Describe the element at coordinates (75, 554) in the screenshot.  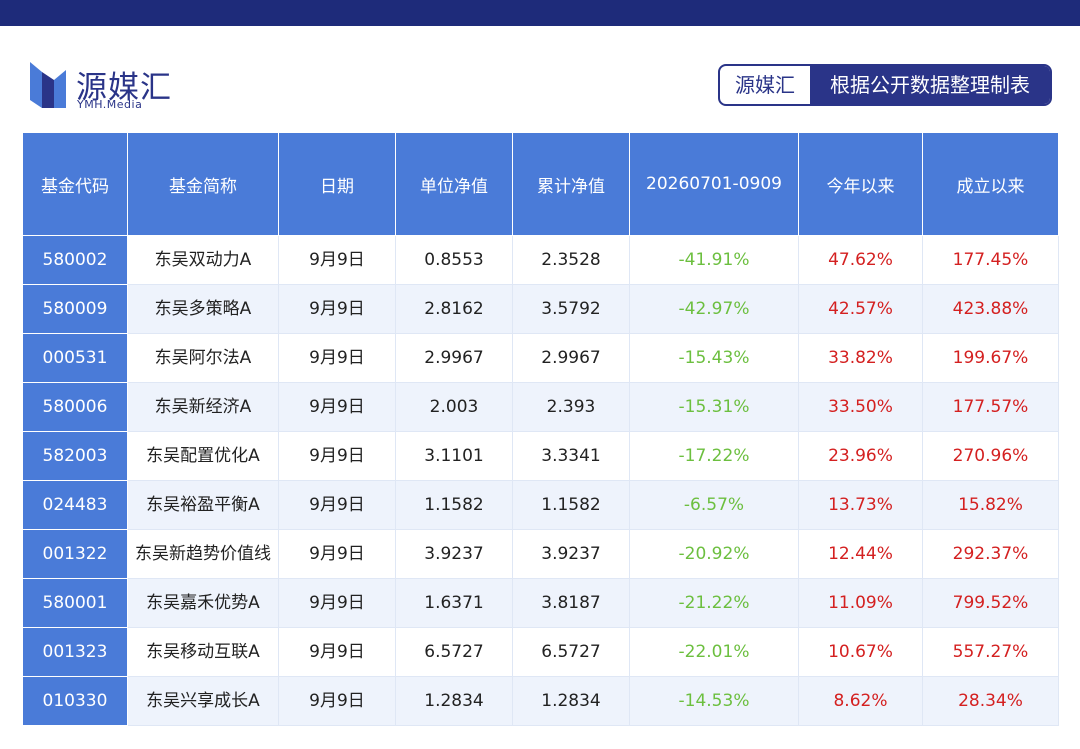
I see `fund-code: 001322` at that location.